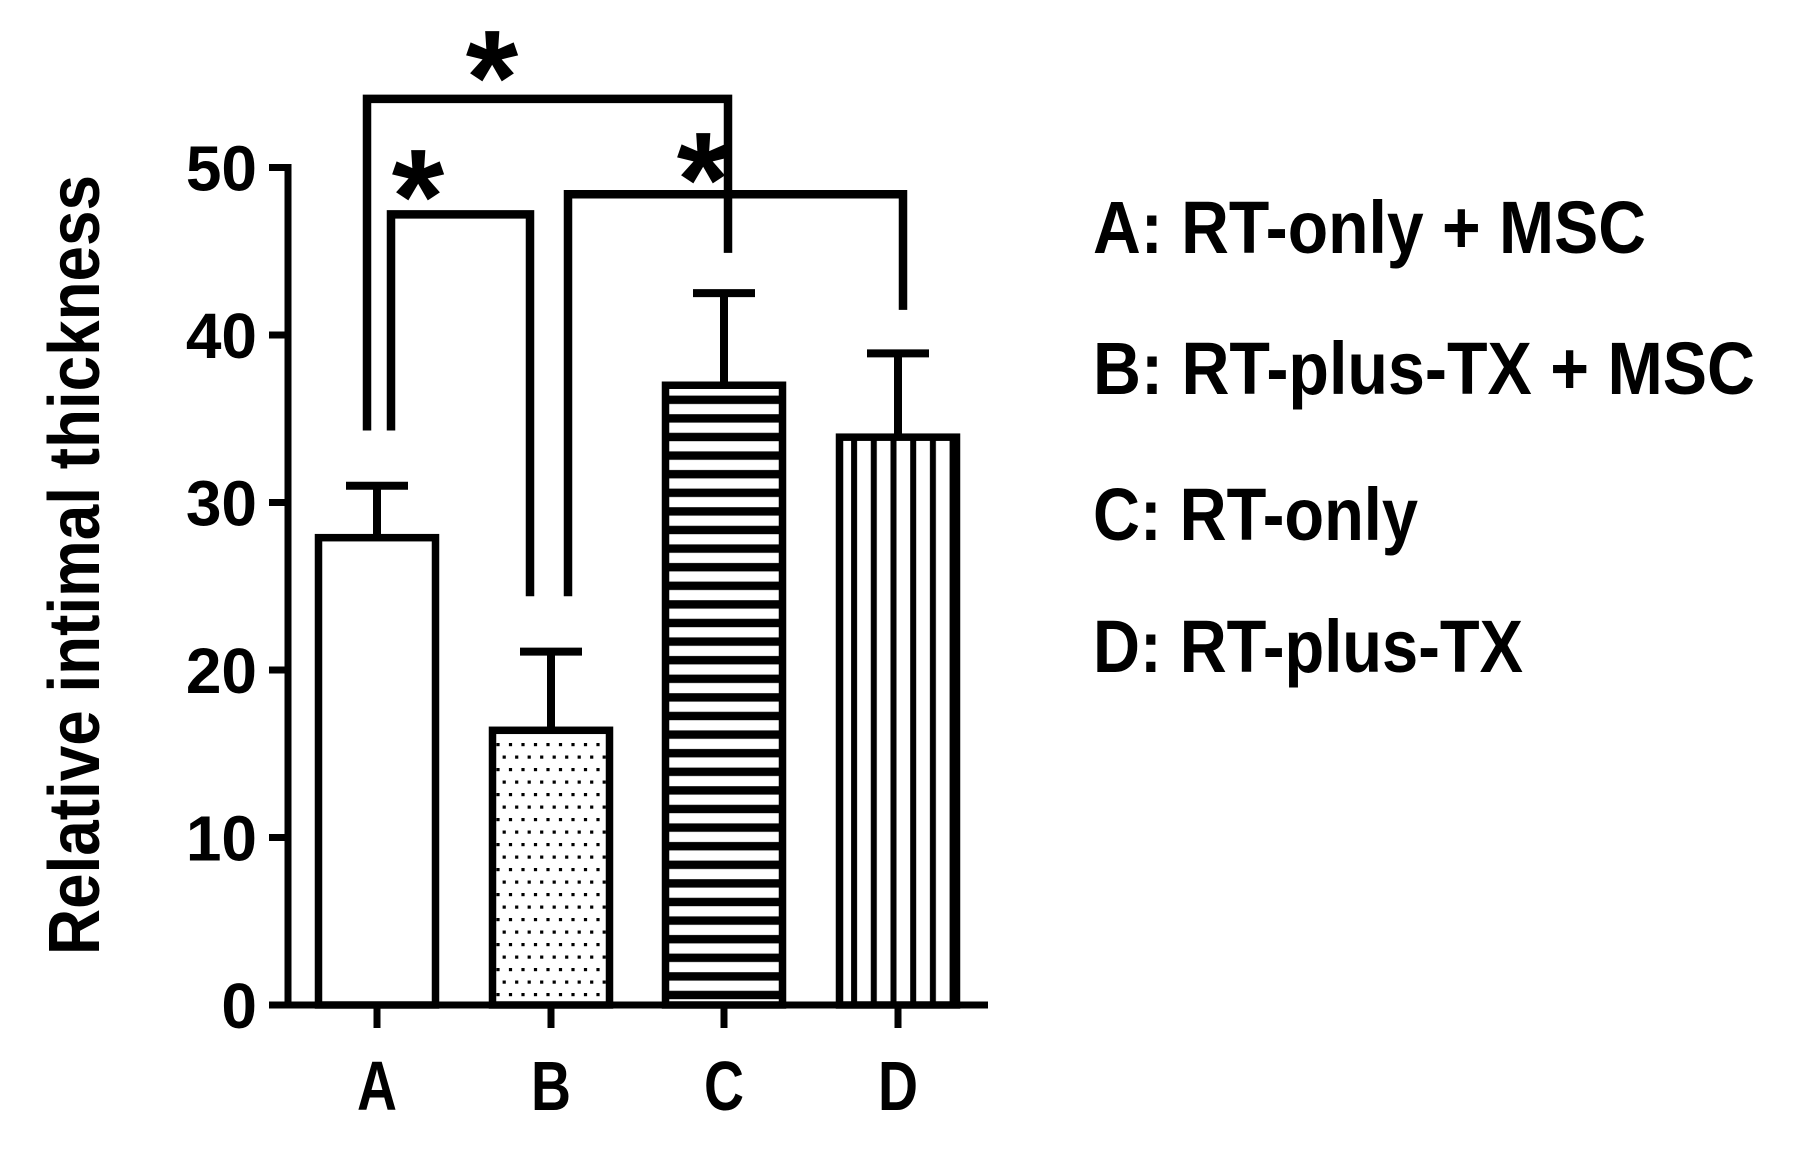  I want to click on significance-star-A-C: *, so click(492, 77).